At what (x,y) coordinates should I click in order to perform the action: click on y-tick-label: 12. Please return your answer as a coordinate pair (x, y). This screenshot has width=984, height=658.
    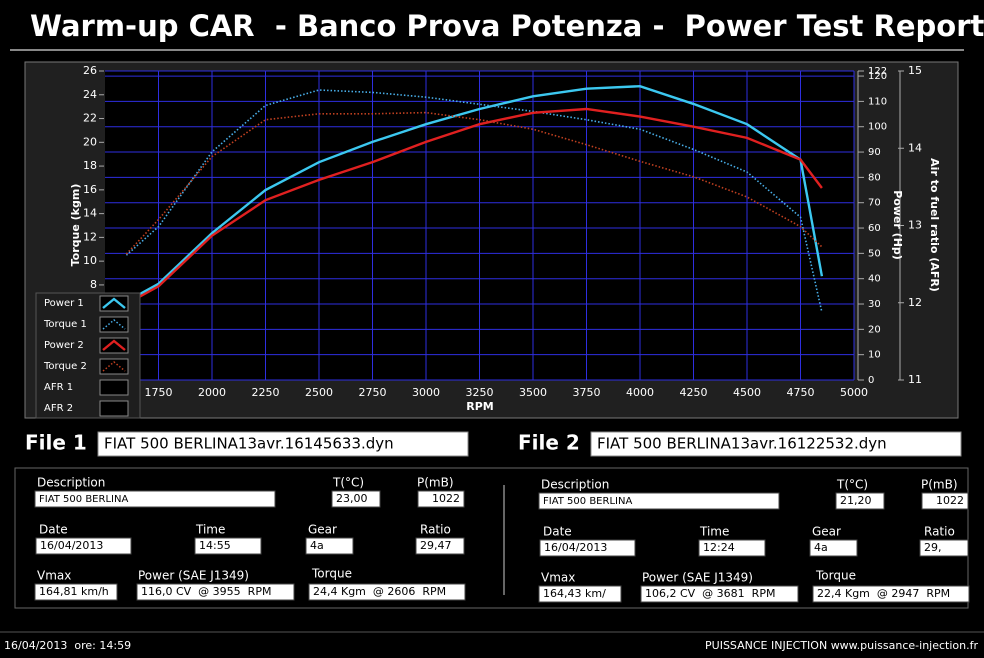
    Looking at the image, I should click on (90, 236).